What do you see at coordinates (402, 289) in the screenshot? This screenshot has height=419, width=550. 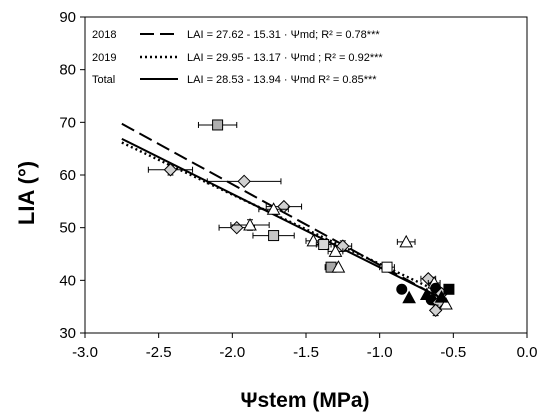 I see `data-point-circle` at bounding box center [402, 289].